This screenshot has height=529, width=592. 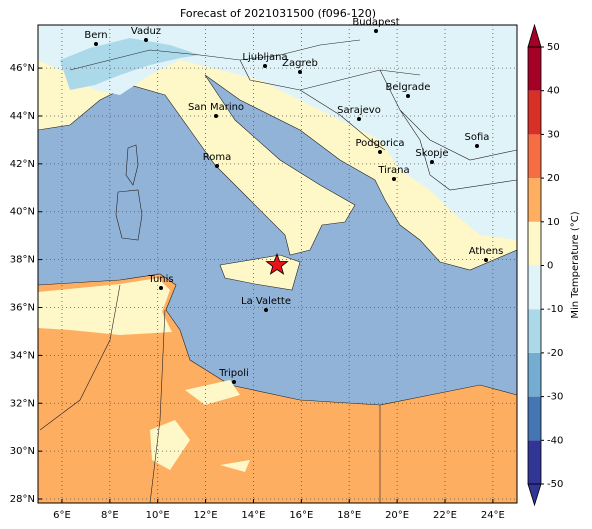 I want to click on city-label: San Marino, so click(x=216, y=107).